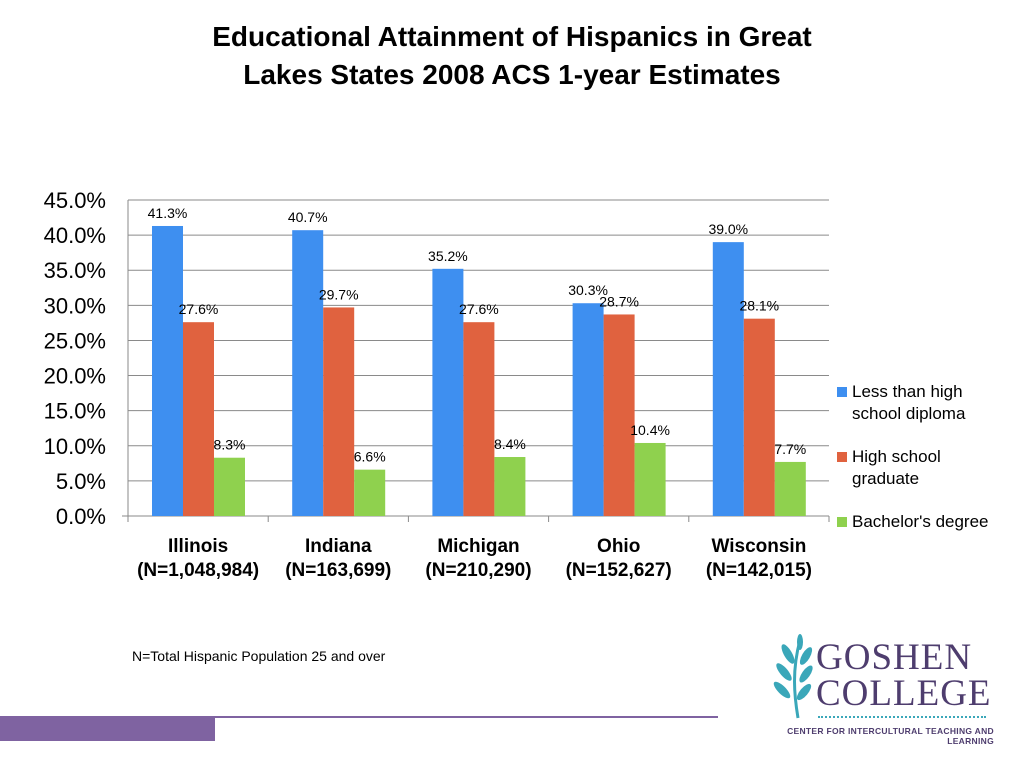 The height and width of the screenshot is (768, 1024). Describe the element at coordinates (885, 478) in the screenshot. I see `legend-label: graduate` at that location.